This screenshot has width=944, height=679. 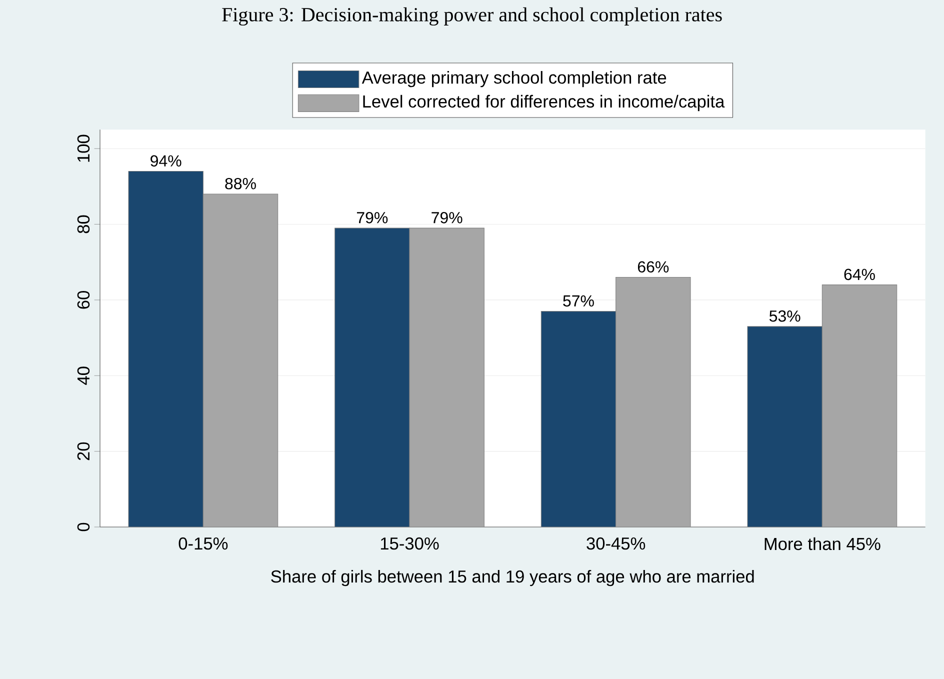 I want to click on y-tick-label: 60, so click(x=83, y=299).